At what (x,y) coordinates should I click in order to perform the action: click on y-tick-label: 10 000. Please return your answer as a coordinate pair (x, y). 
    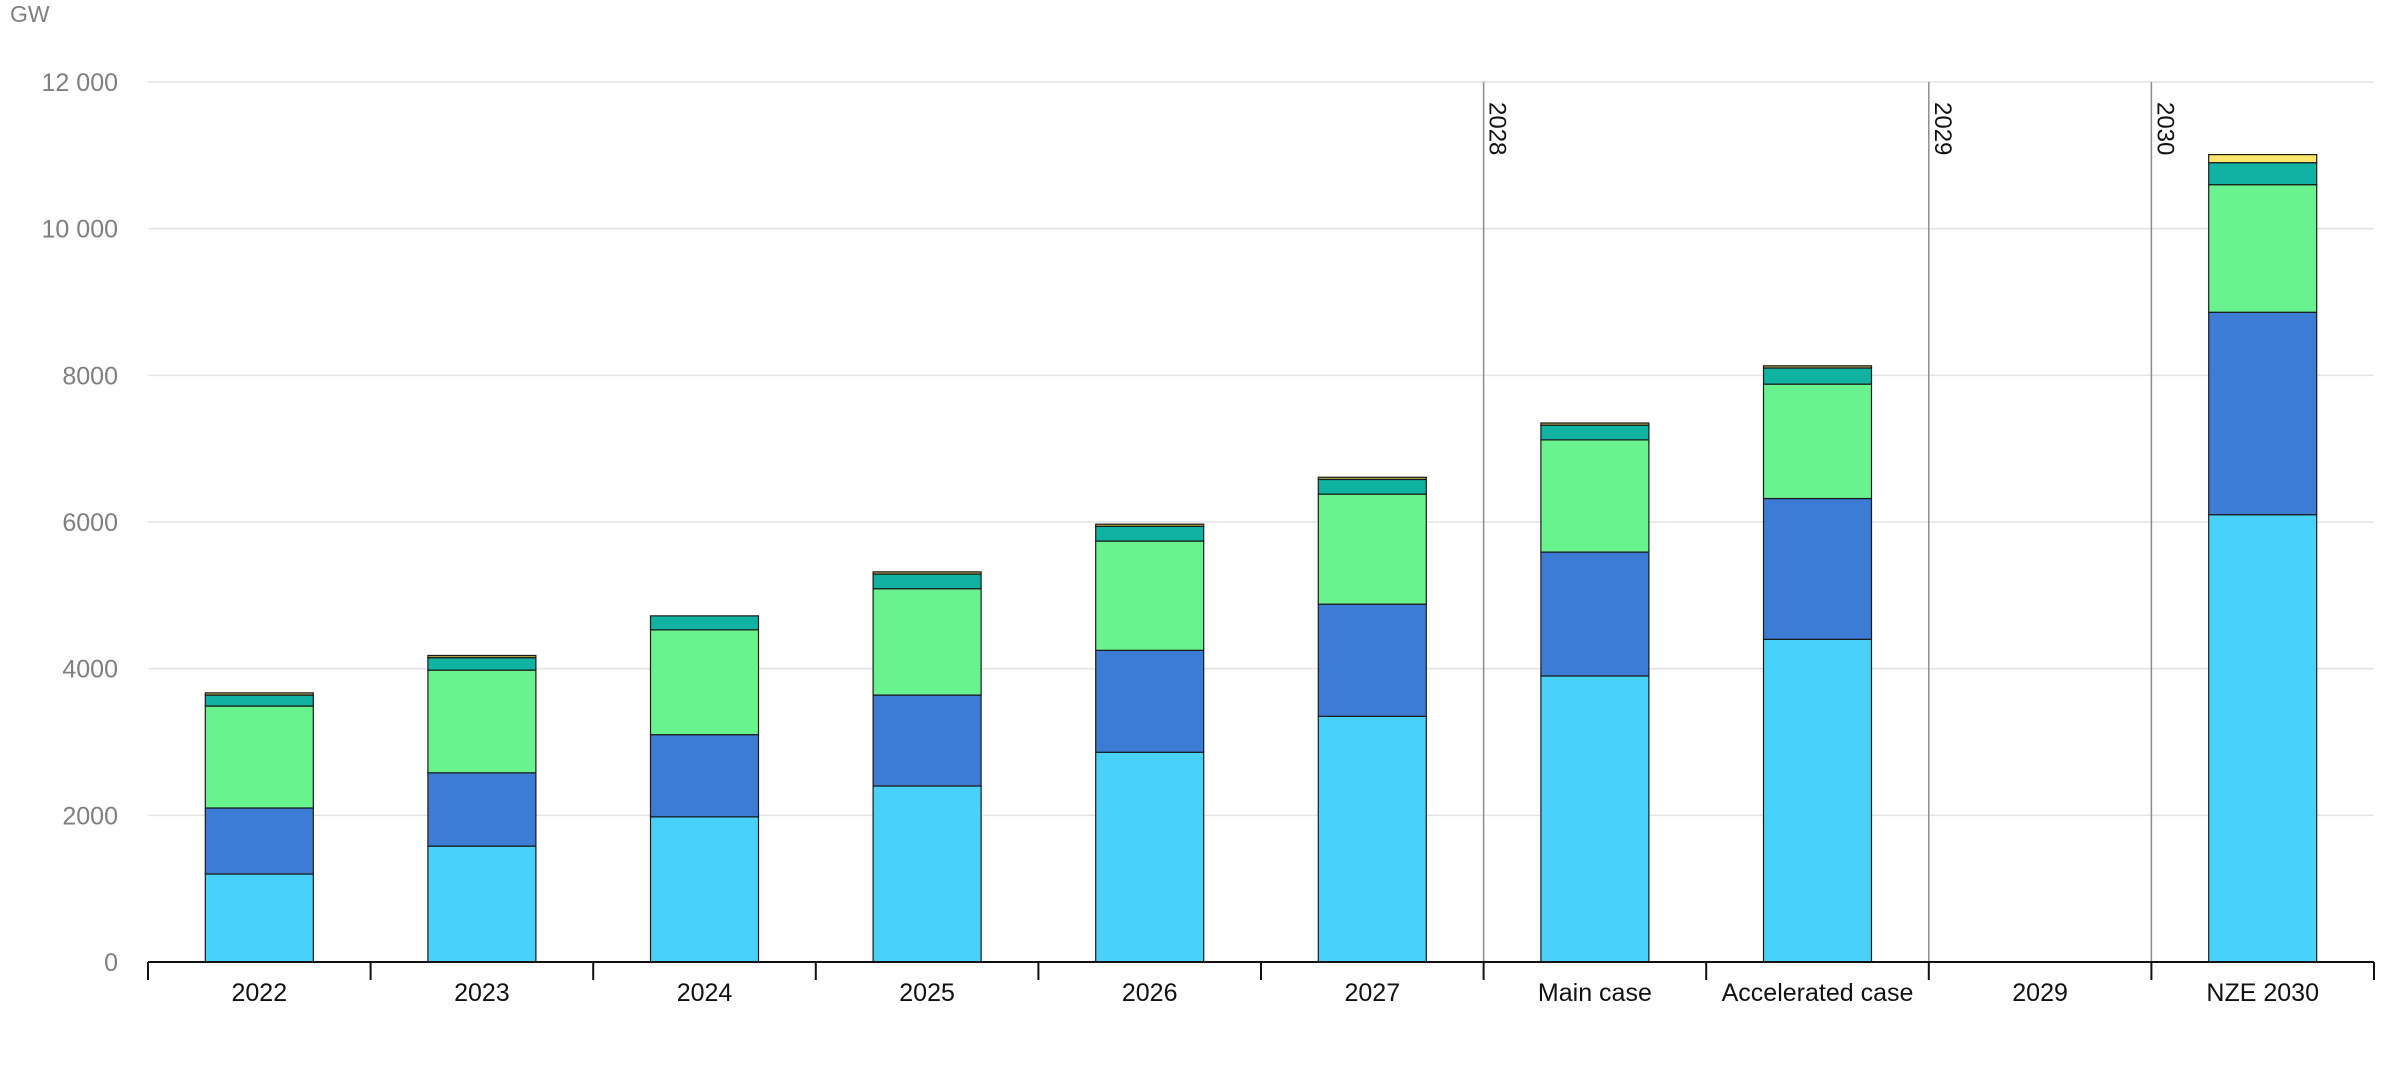
    Looking at the image, I should click on (80, 230).